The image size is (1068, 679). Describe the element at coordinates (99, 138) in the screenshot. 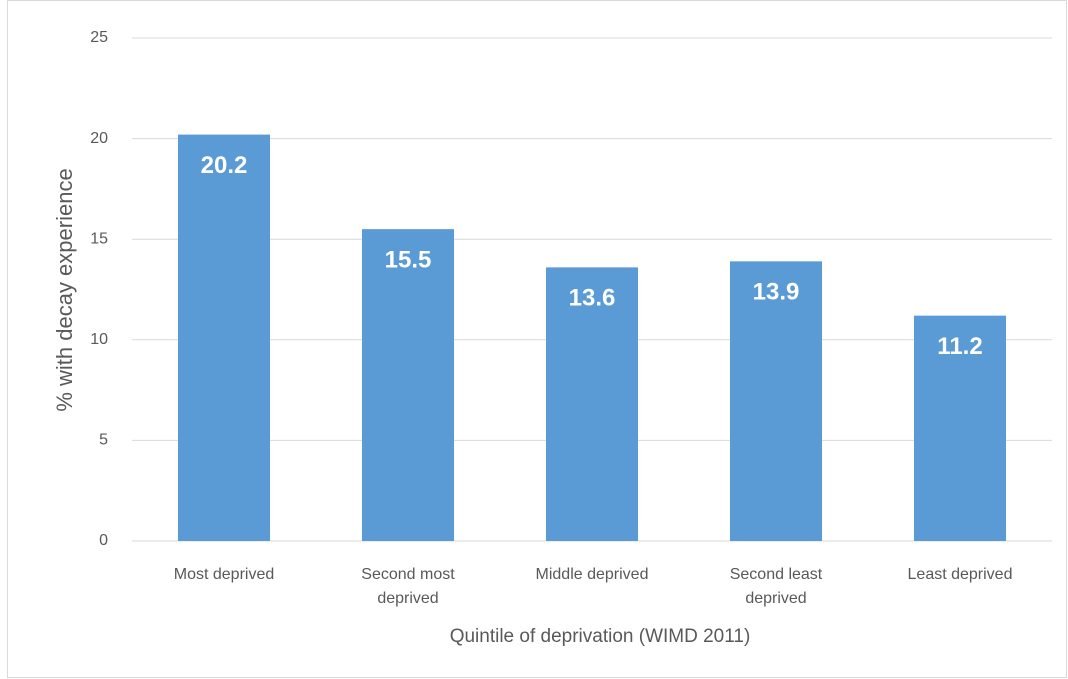

I see `y-tick-label: 20` at that location.